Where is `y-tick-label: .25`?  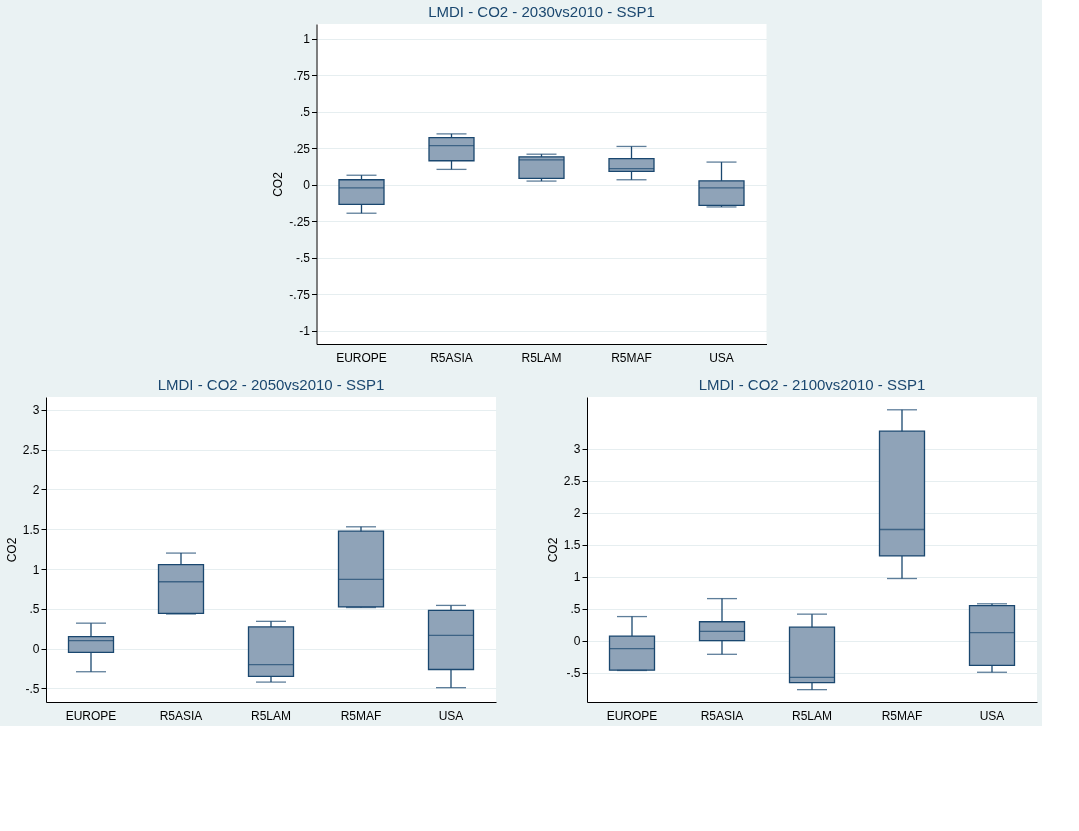 y-tick-label: .25 is located at coordinates (302, 148).